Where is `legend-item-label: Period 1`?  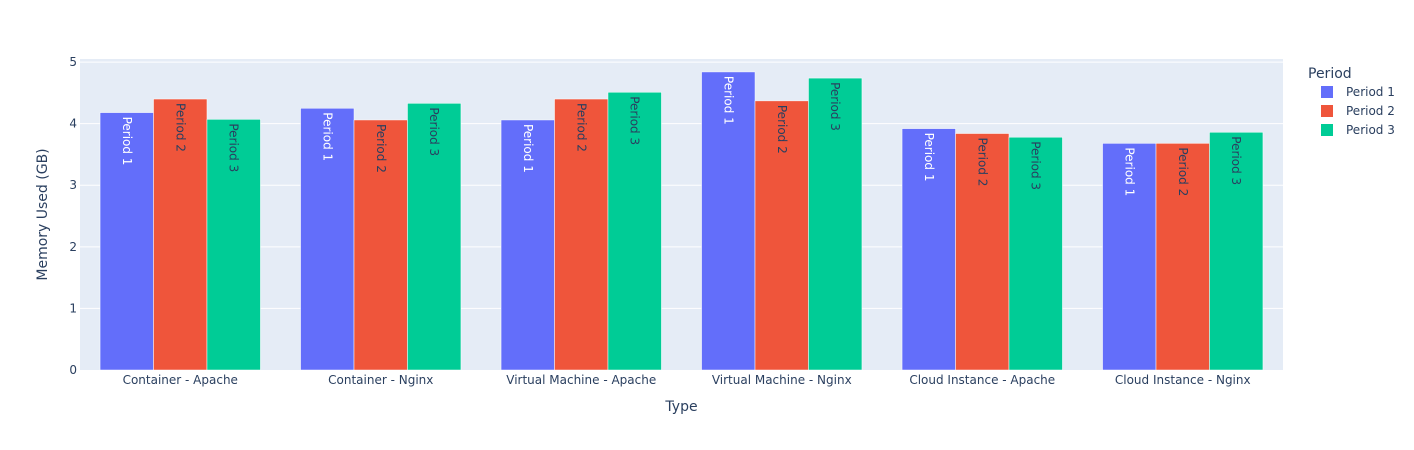 legend-item-label: Period 1 is located at coordinates (1370, 92).